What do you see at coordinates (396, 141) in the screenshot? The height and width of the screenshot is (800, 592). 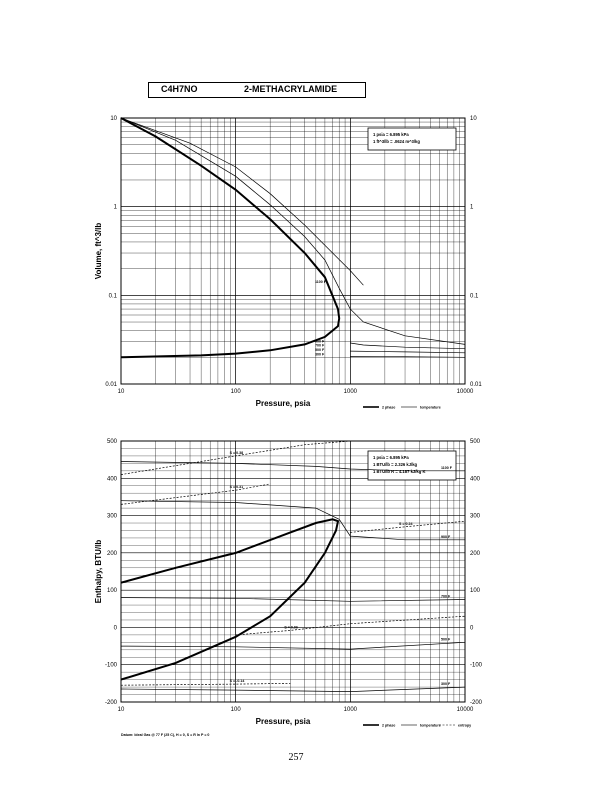 I see `conversion-note: 1 ft^3/lb = .0624 m^3/kg` at bounding box center [396, 141].